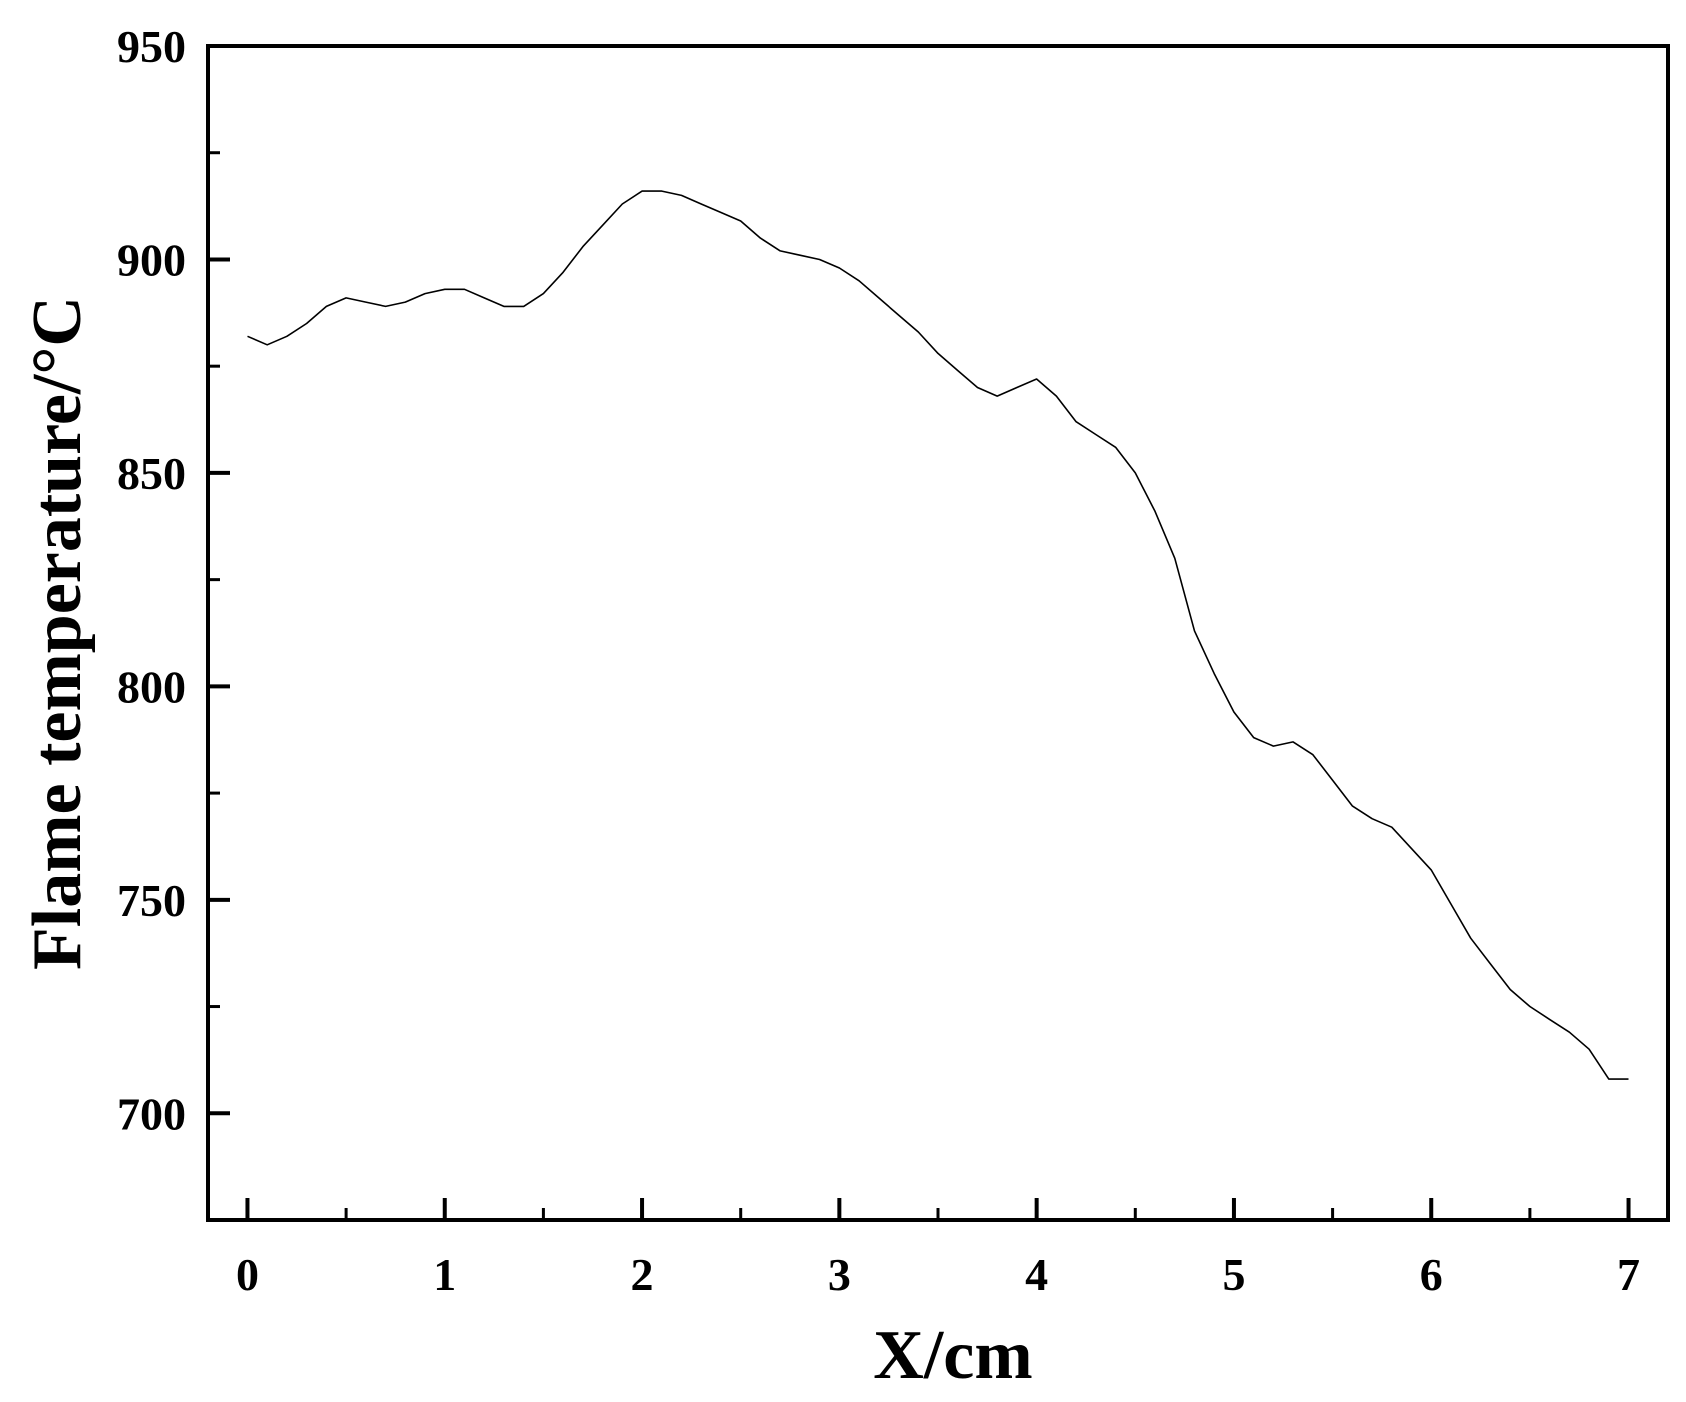 This screenshot has width=1686, height=1402. Describe the element at coordinates (151, 473) in the screenshot. I see `y-tick-label: 850` at that location.